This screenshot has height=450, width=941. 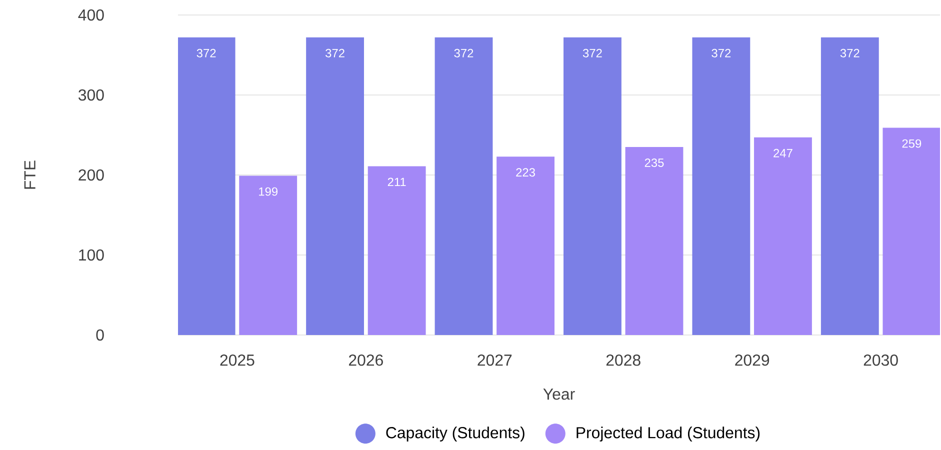 I want to click on x-axis-title: Year, so click(x=559, y=394).